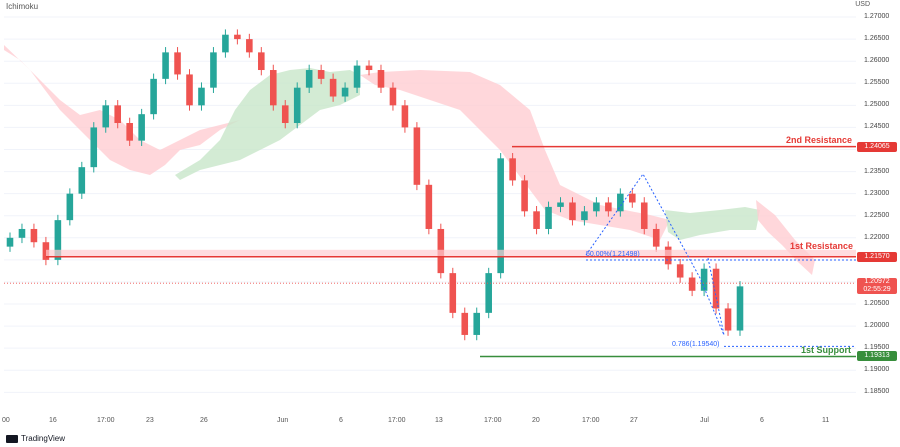 The width and height of the screenshot is (900, 447). Describe the element at coordinates (877, 146) in the screenshot. I see `resistance2-price-tag: 1.24065` at that location.